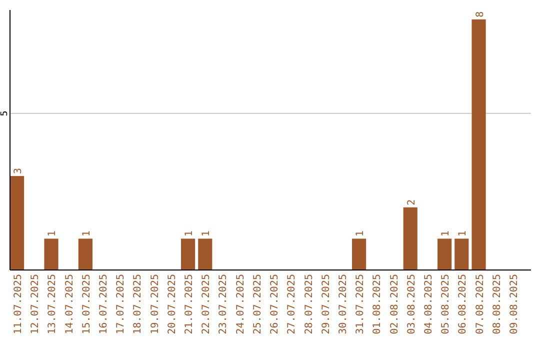 The height and width of the screenshot is (340, 540). I want to click on x-tick-label: 06.08.2025, so click(463, 304).